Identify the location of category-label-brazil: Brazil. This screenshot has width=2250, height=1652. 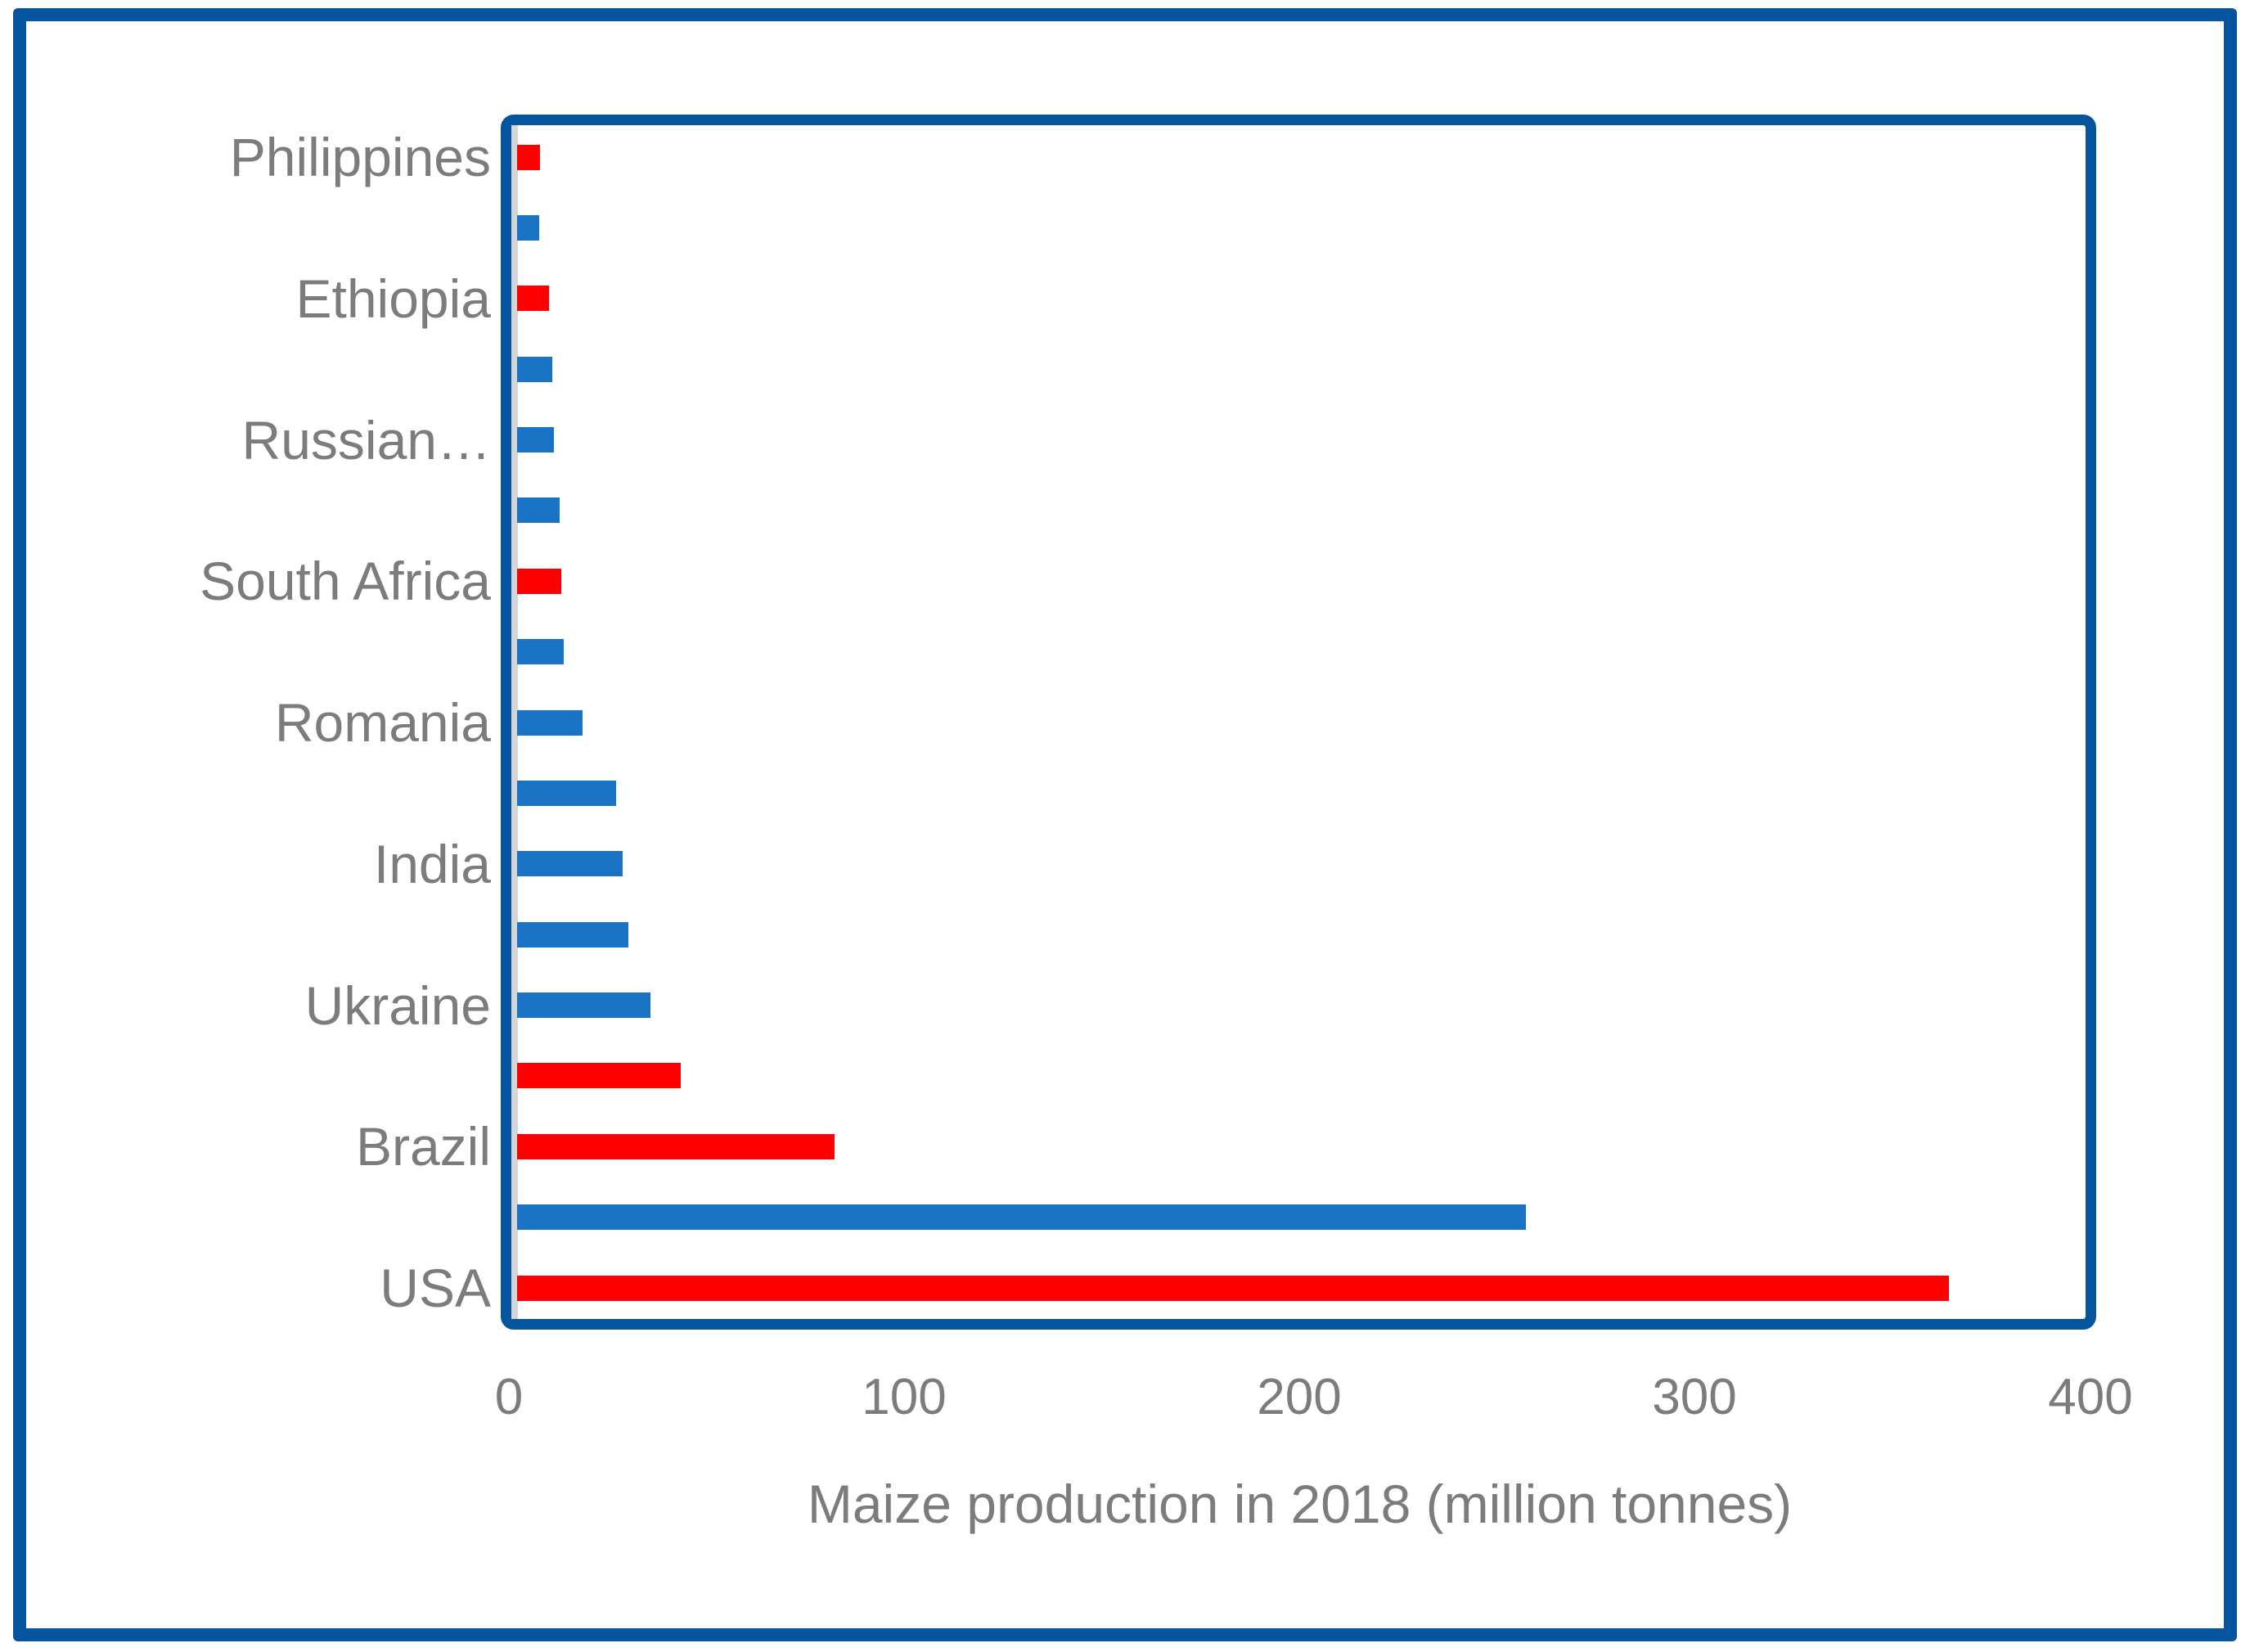
(423, 1146).